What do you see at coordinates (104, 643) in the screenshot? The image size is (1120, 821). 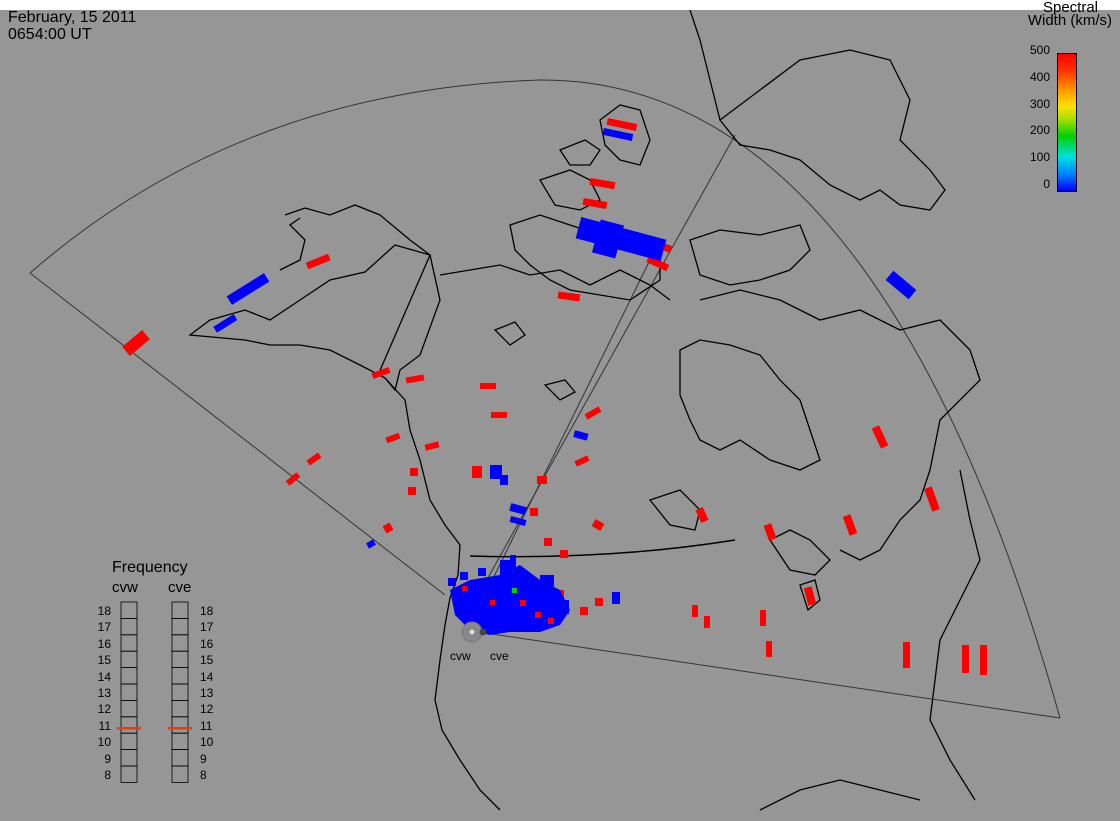 I see `freq-tick-label-cvw: 16` at bounding box center [104, 643].